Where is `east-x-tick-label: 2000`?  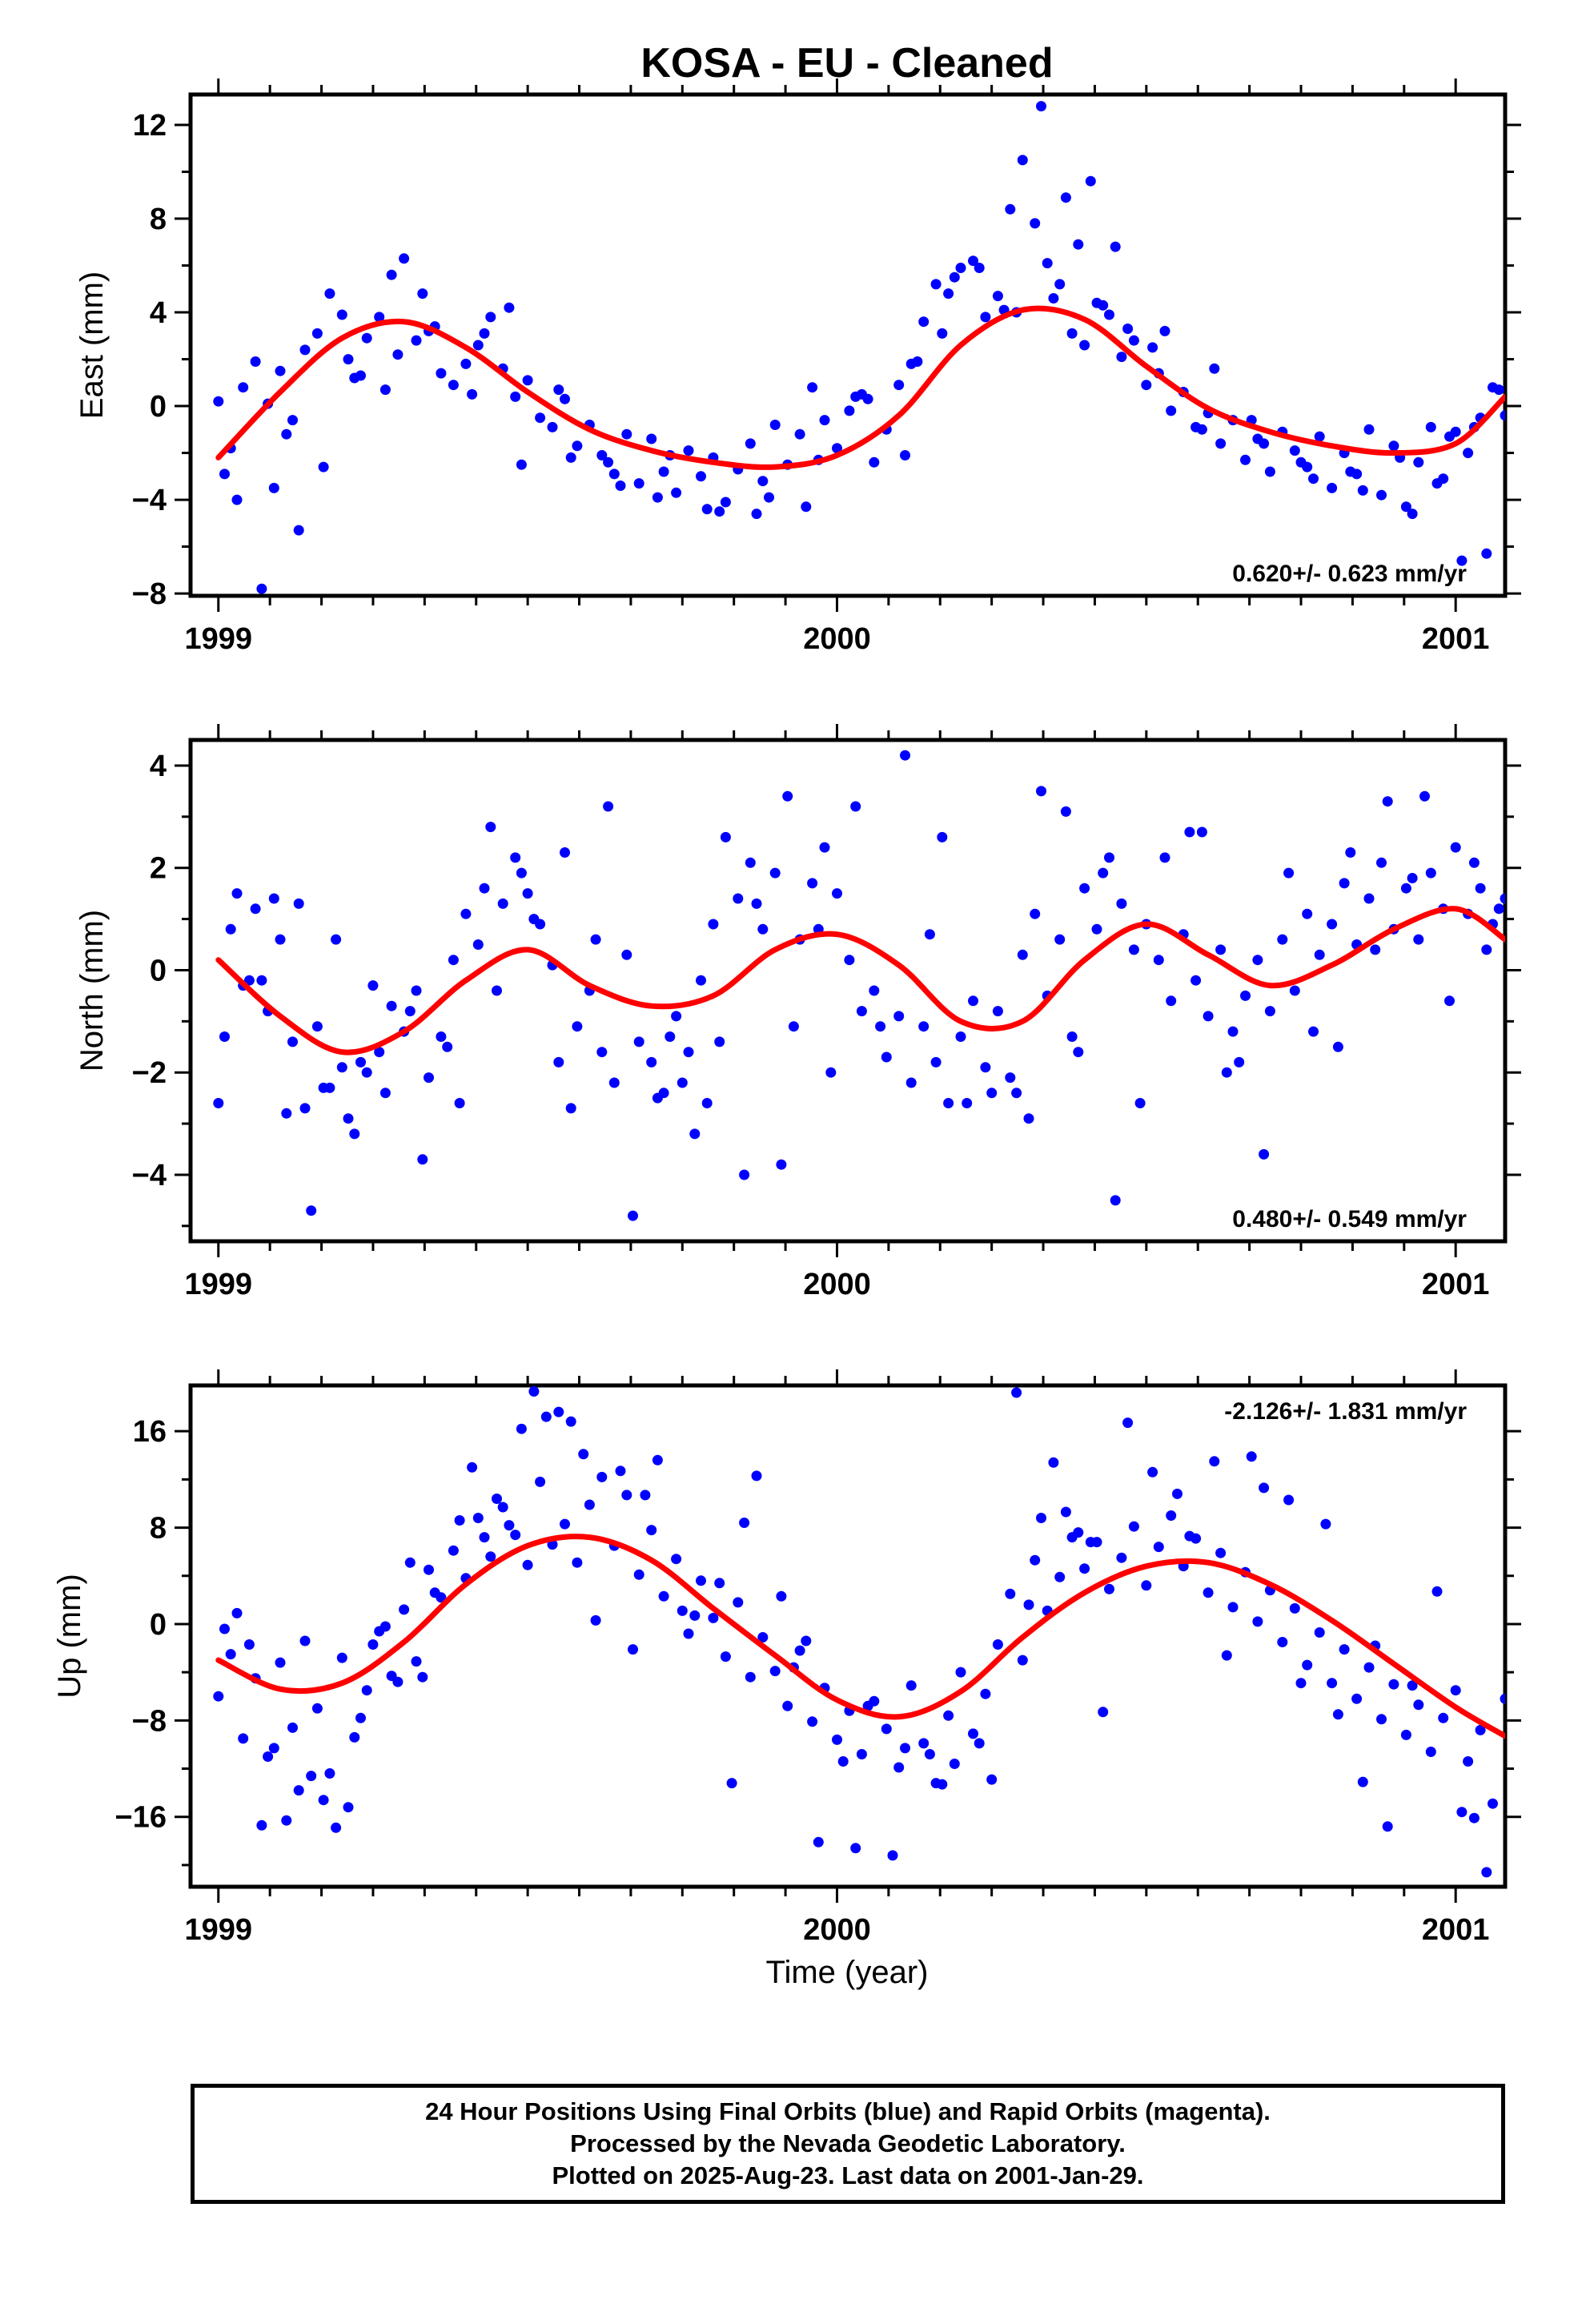 east-x-tick-label: 2000 is located at coordinates (837, 639).